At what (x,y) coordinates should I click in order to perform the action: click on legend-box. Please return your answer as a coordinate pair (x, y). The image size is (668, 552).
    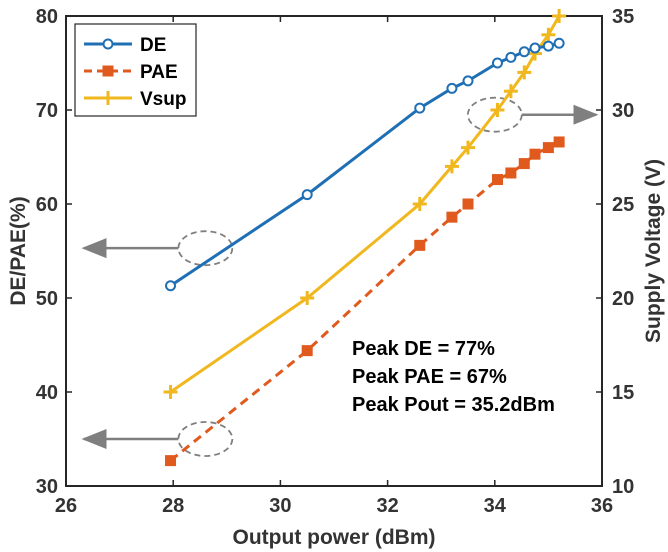
    Looking at the image, I should click on (135, 70).